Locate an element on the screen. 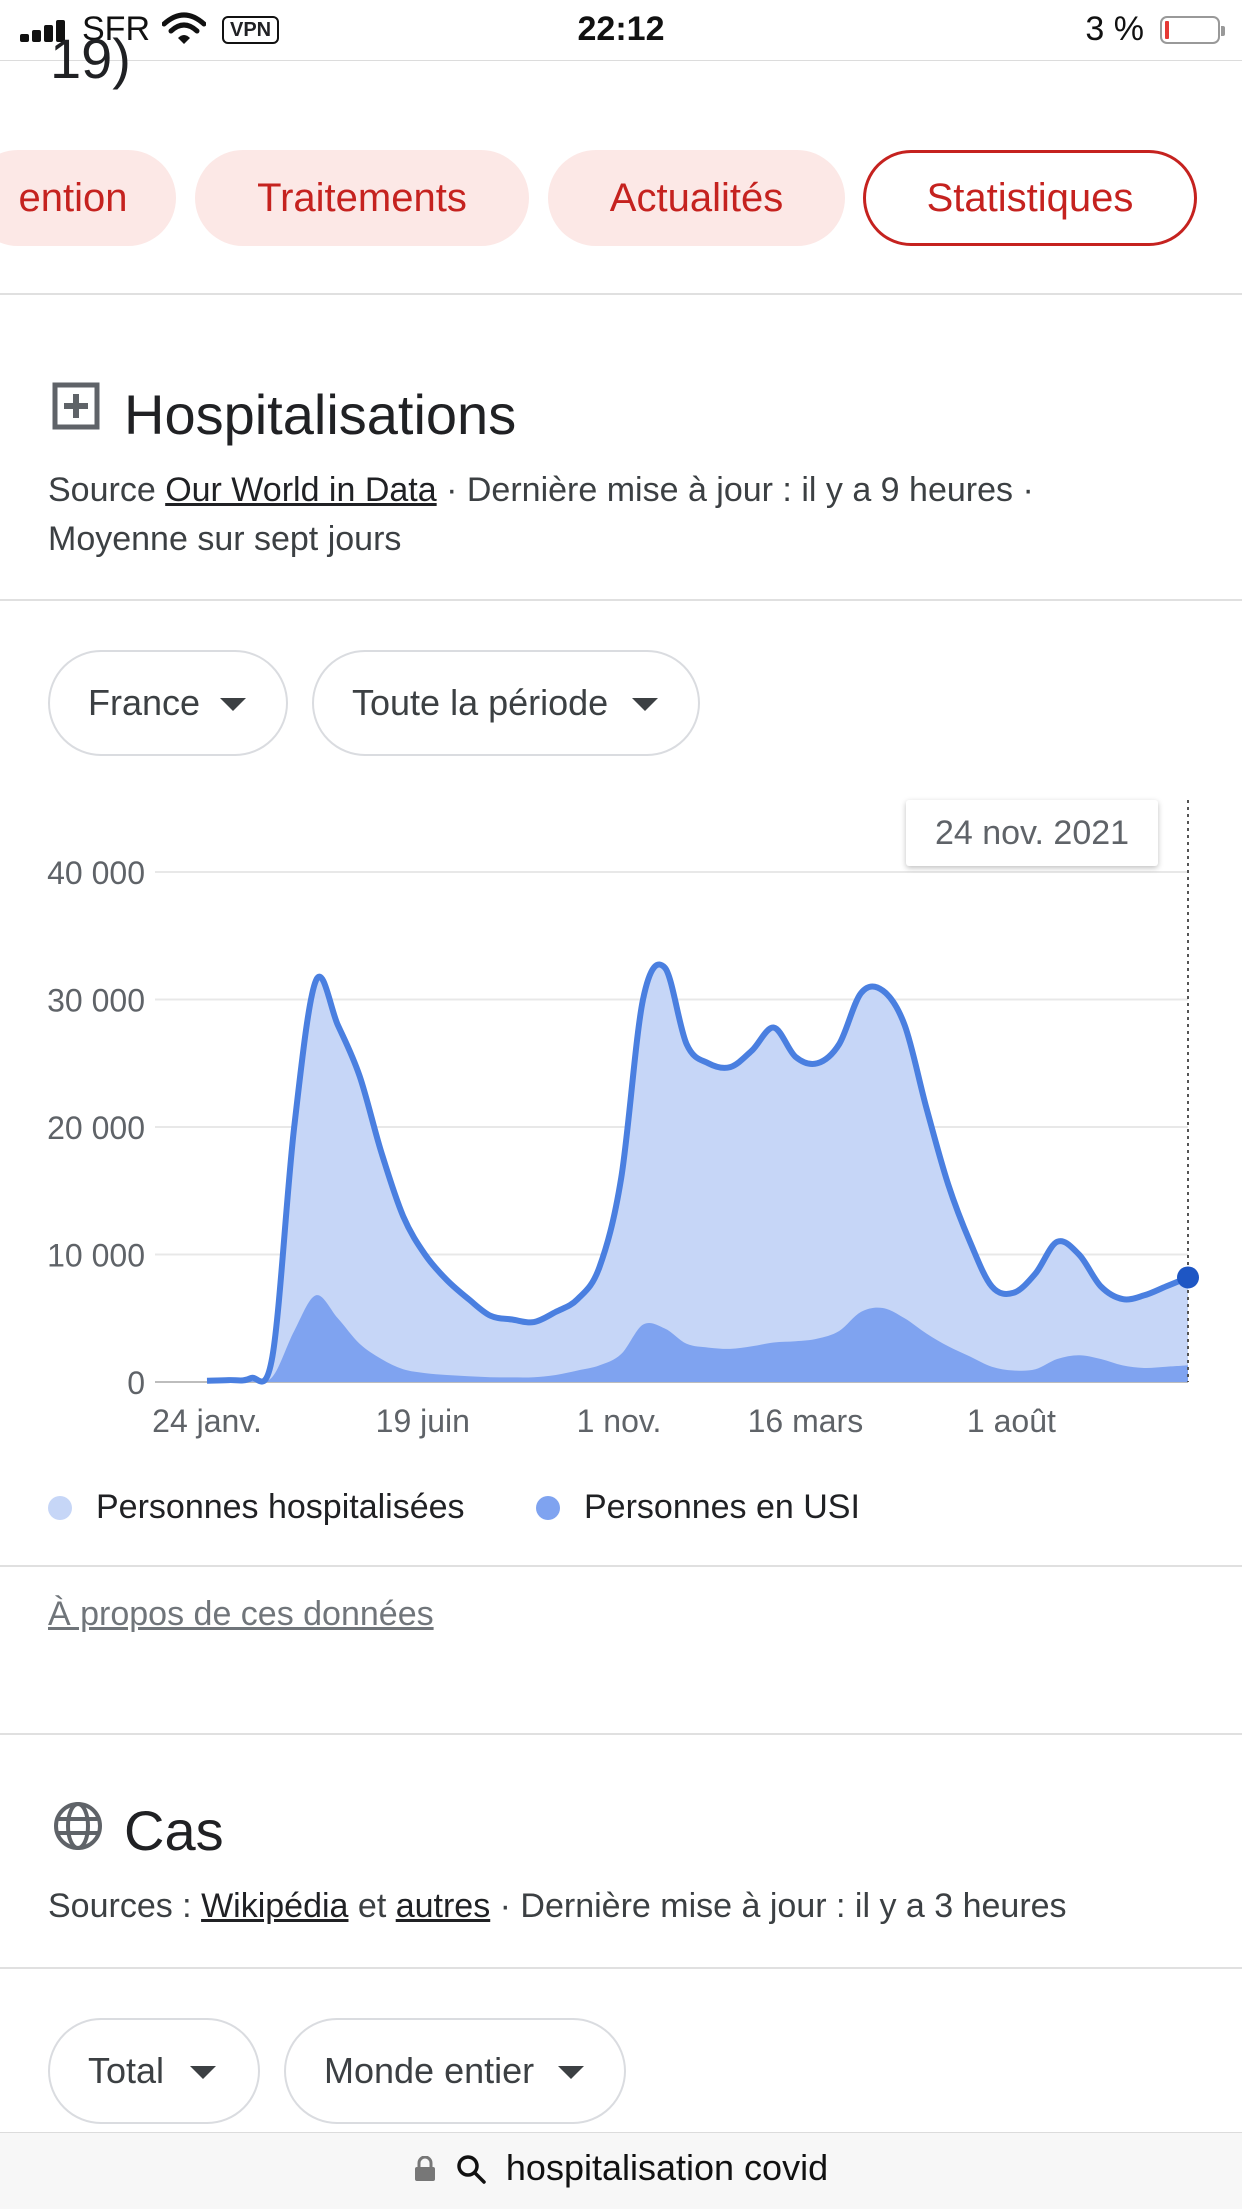 The height and width of the screenshot is (2209, 1242). status-bar: SFR VPN 22:12 3 % is located at coordinates (621, 30).